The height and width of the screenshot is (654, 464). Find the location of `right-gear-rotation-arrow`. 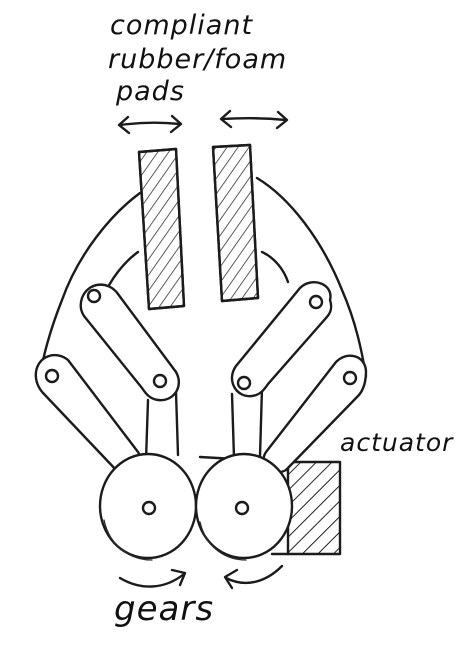

right-gear-rotation-arrow is located at coordinates (253, 577).